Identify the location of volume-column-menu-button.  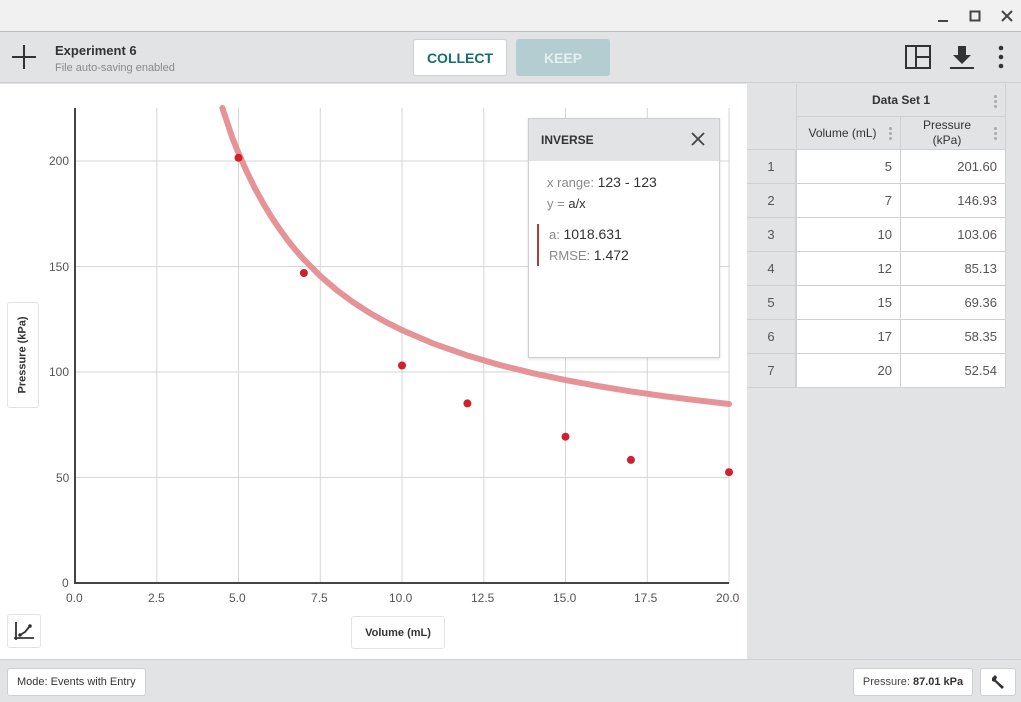
(891, 134).